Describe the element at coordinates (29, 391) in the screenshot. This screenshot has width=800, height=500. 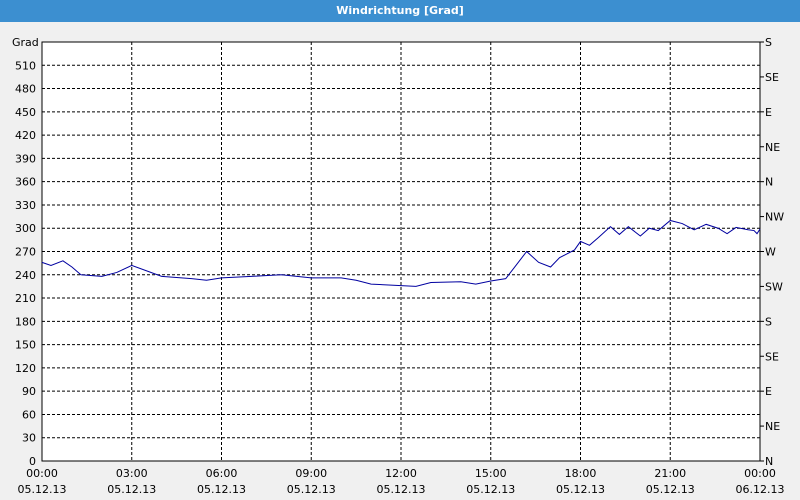
I see `y-tick-label: 90` at that location.